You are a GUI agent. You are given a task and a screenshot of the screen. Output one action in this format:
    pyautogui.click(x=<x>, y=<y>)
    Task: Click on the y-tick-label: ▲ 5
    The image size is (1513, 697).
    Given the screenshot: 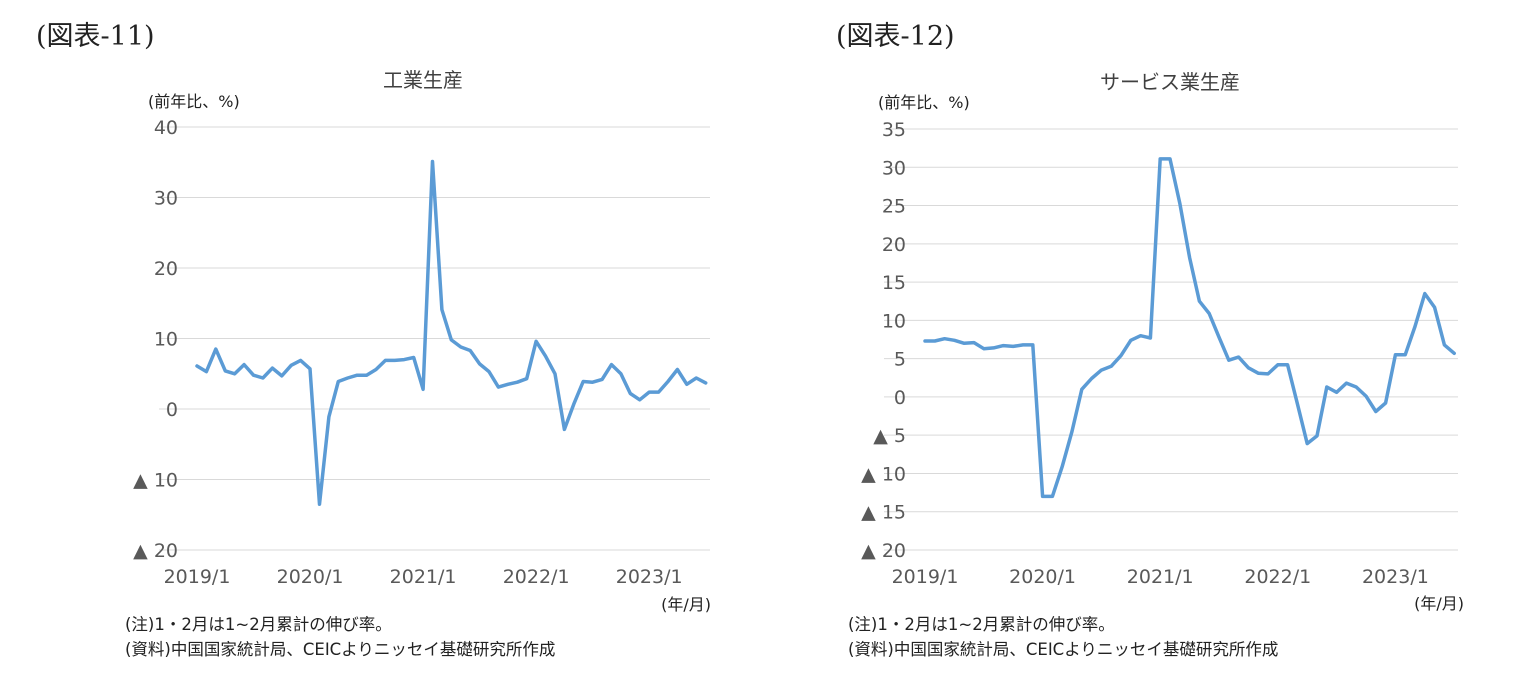 What is the action you would take?
    pyautogui.click(x=889, y=436)
    